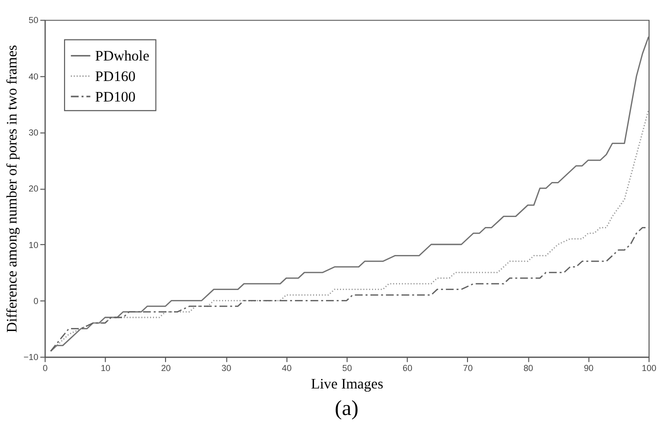 The height and width of the screenshot is (430, 668). What do you see at coordinates (31, 357) in the screenshot?
I see `y-tick-label: −10` at bounding box center [31, 357].